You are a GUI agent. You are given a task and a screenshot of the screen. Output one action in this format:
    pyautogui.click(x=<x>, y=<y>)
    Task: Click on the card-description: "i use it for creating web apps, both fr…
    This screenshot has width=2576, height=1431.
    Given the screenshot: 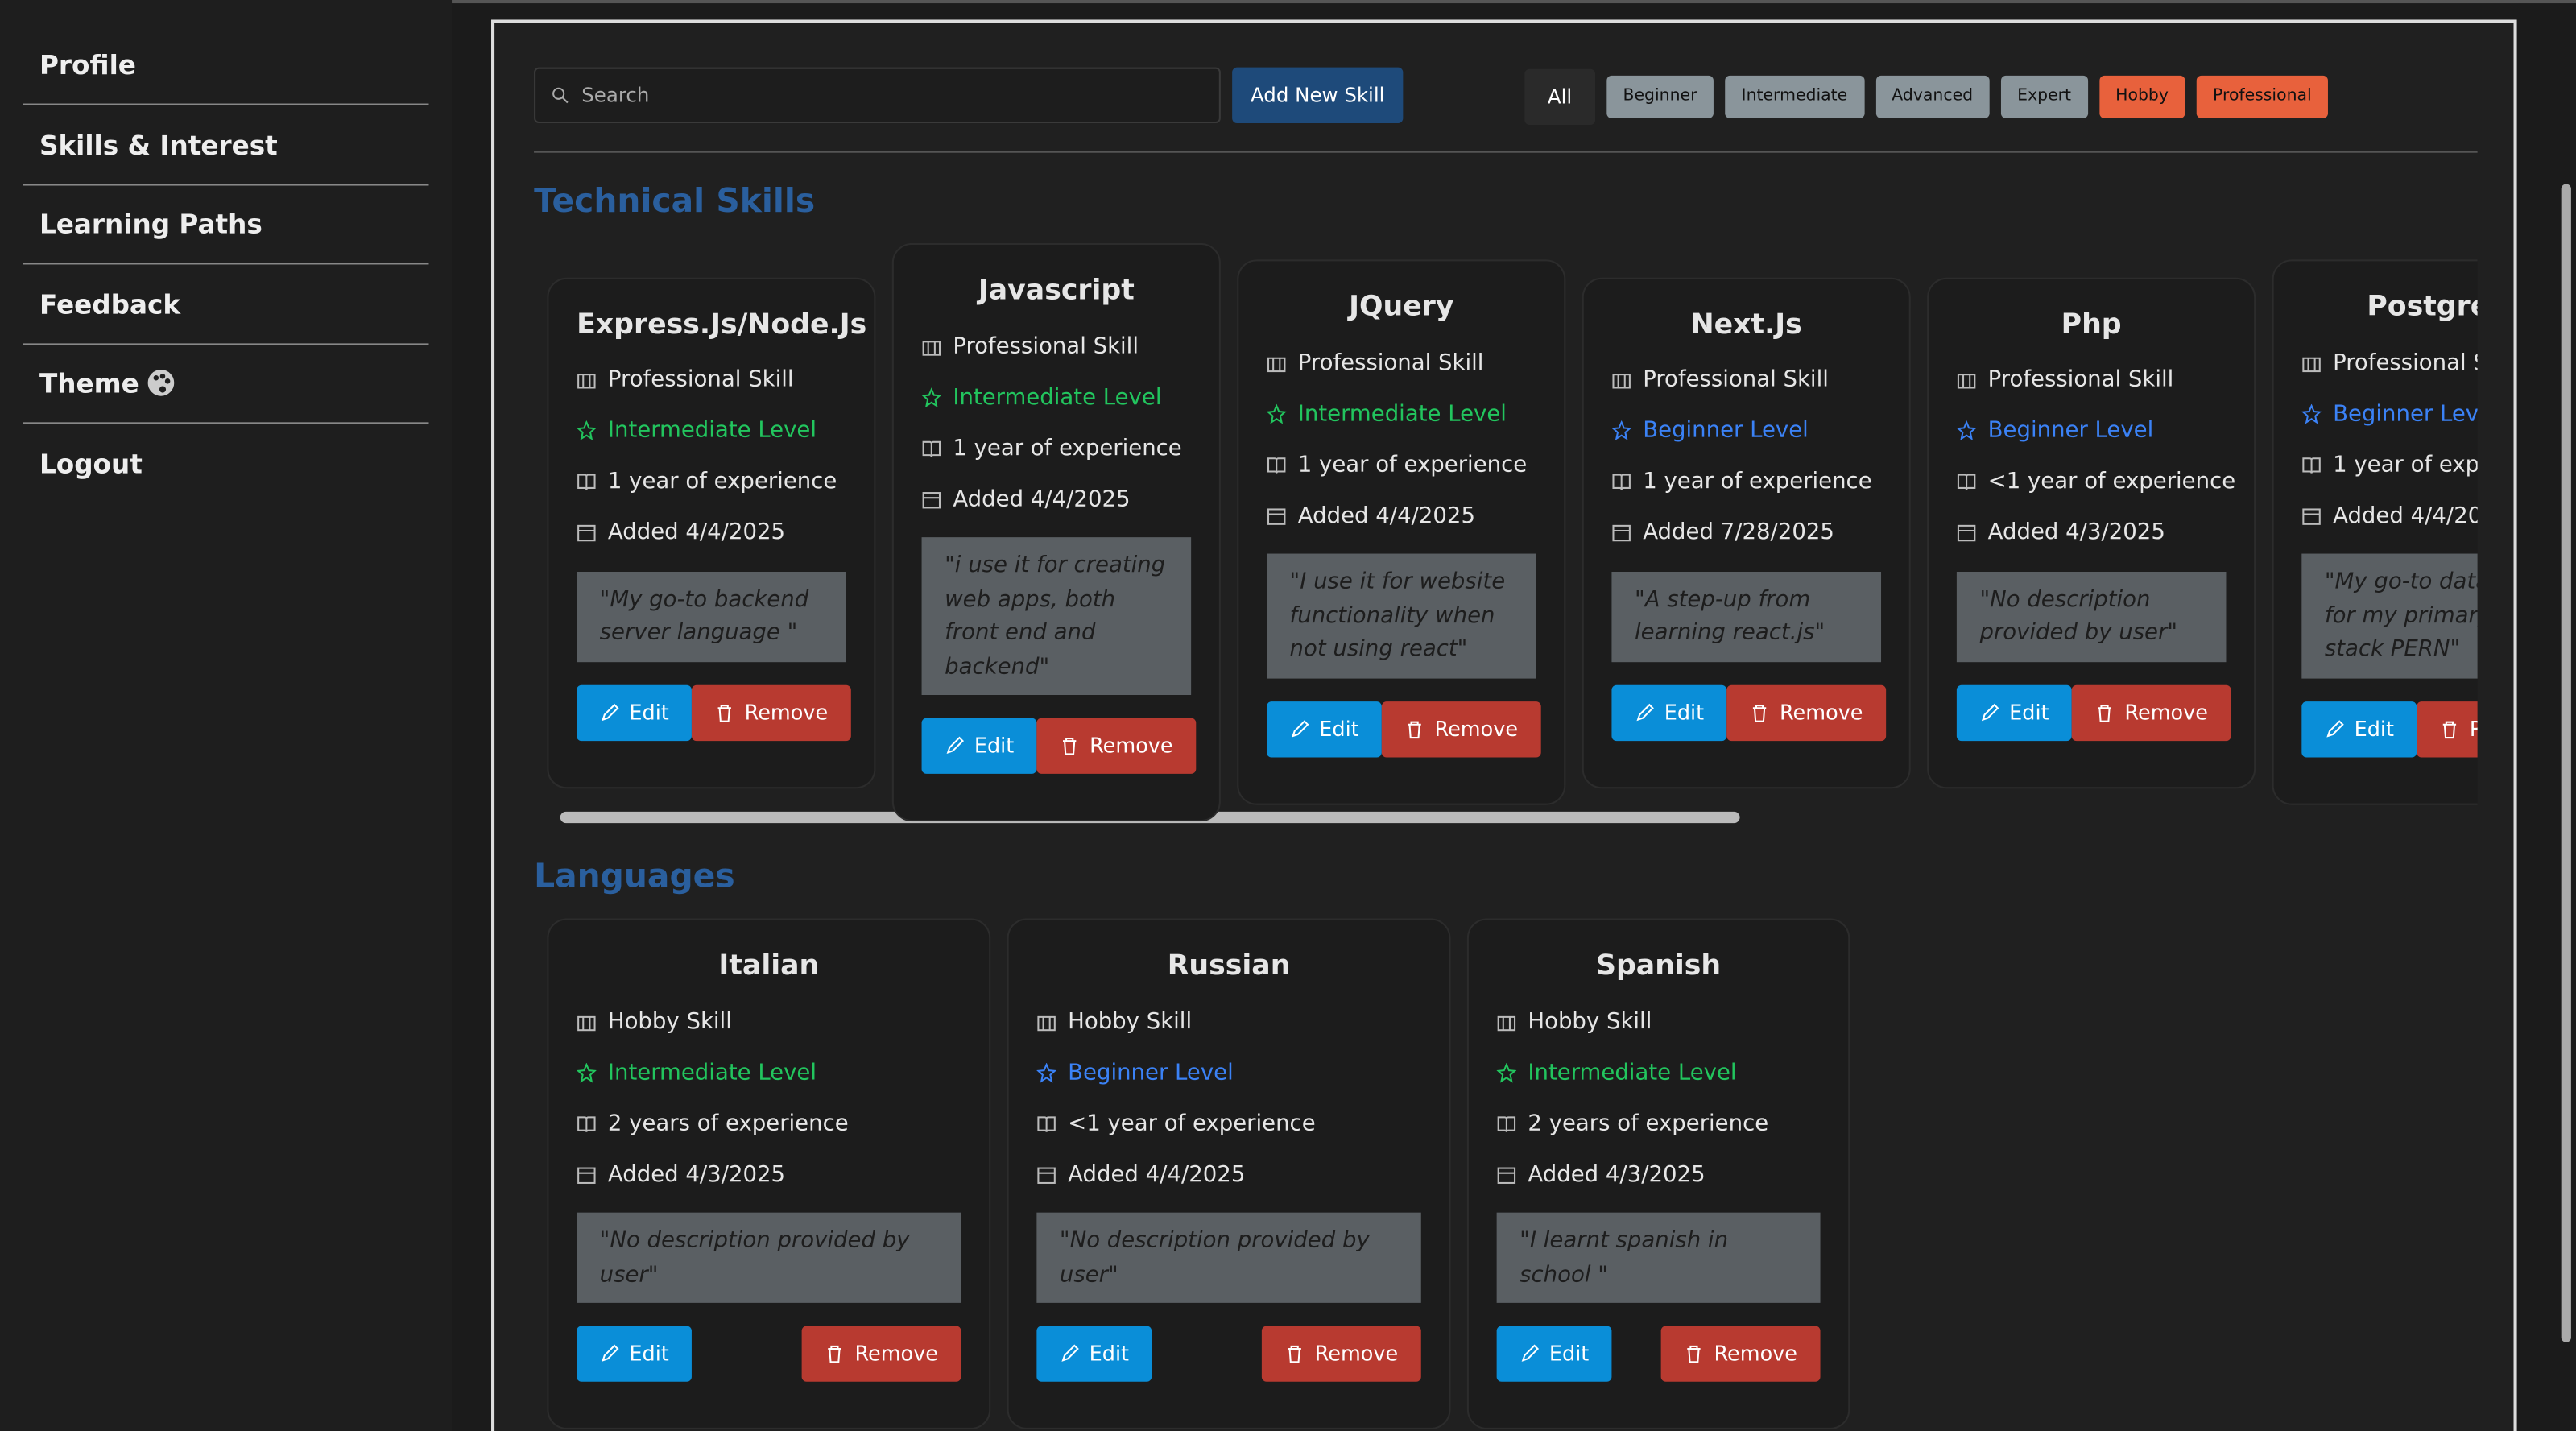 What is the action you would take?
    pyautogui.click(x=1056, y=616)
    